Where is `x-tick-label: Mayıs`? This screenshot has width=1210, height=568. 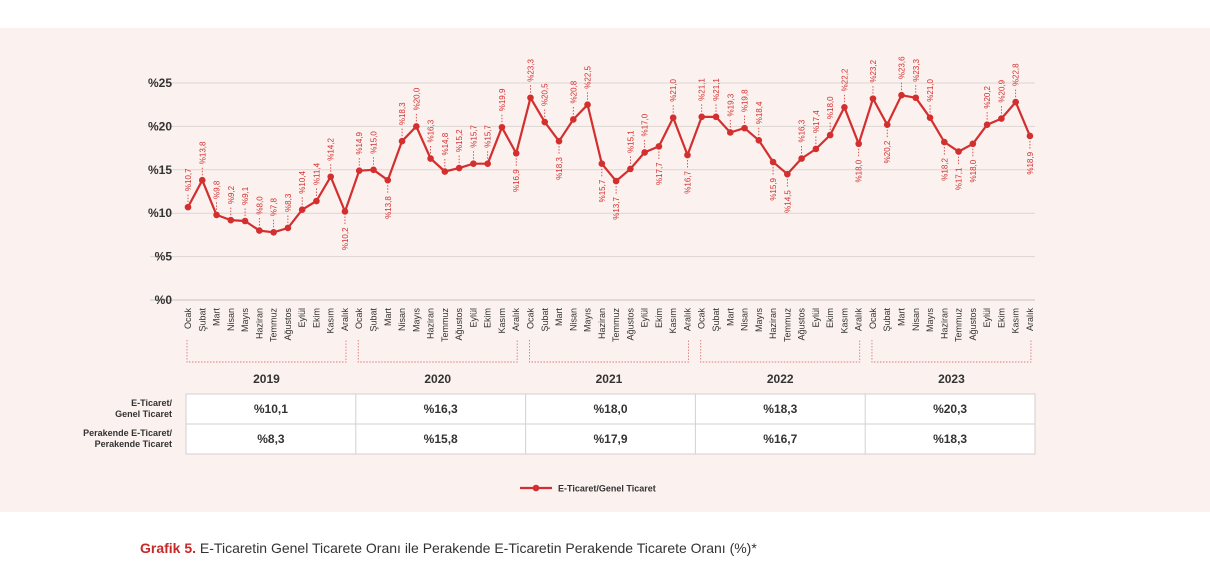
x-tick-label: Mayıs is located at coordinates (245, 320).